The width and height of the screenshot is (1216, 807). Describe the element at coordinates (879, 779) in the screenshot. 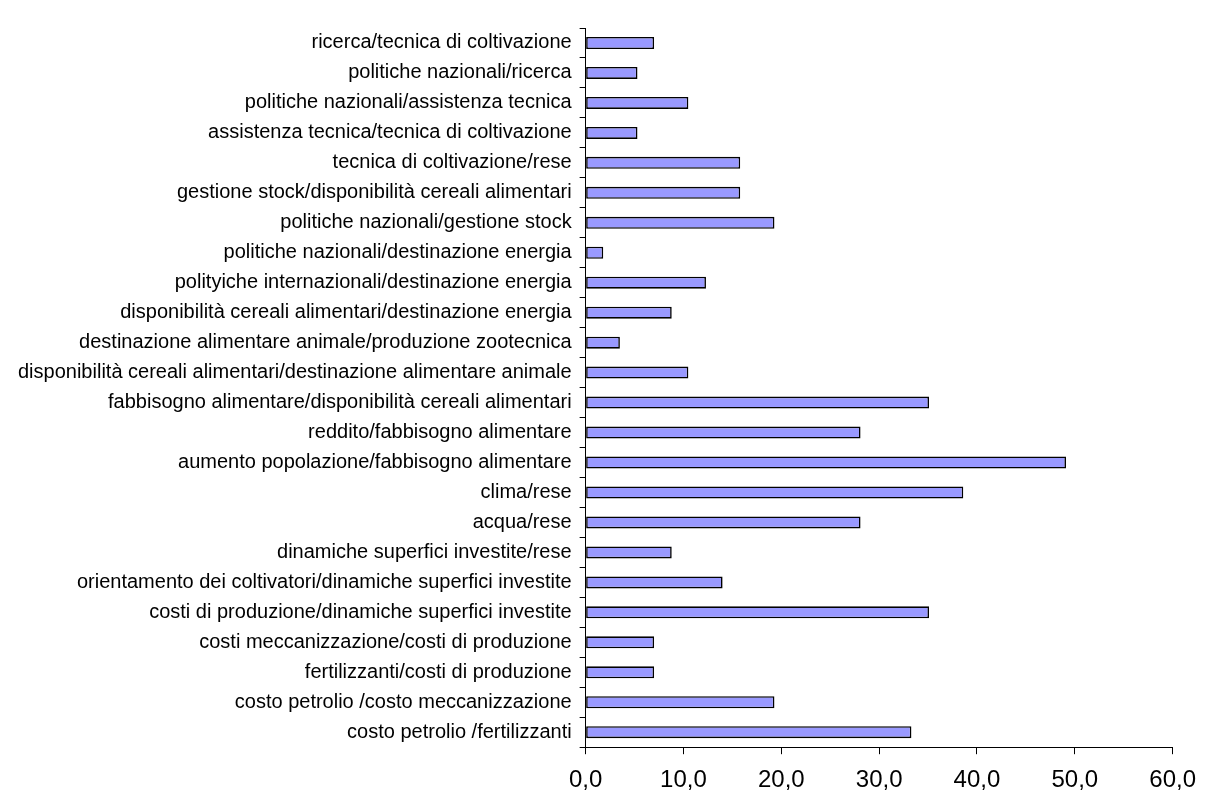

I see `x-tick-label: 30,0` at that location.